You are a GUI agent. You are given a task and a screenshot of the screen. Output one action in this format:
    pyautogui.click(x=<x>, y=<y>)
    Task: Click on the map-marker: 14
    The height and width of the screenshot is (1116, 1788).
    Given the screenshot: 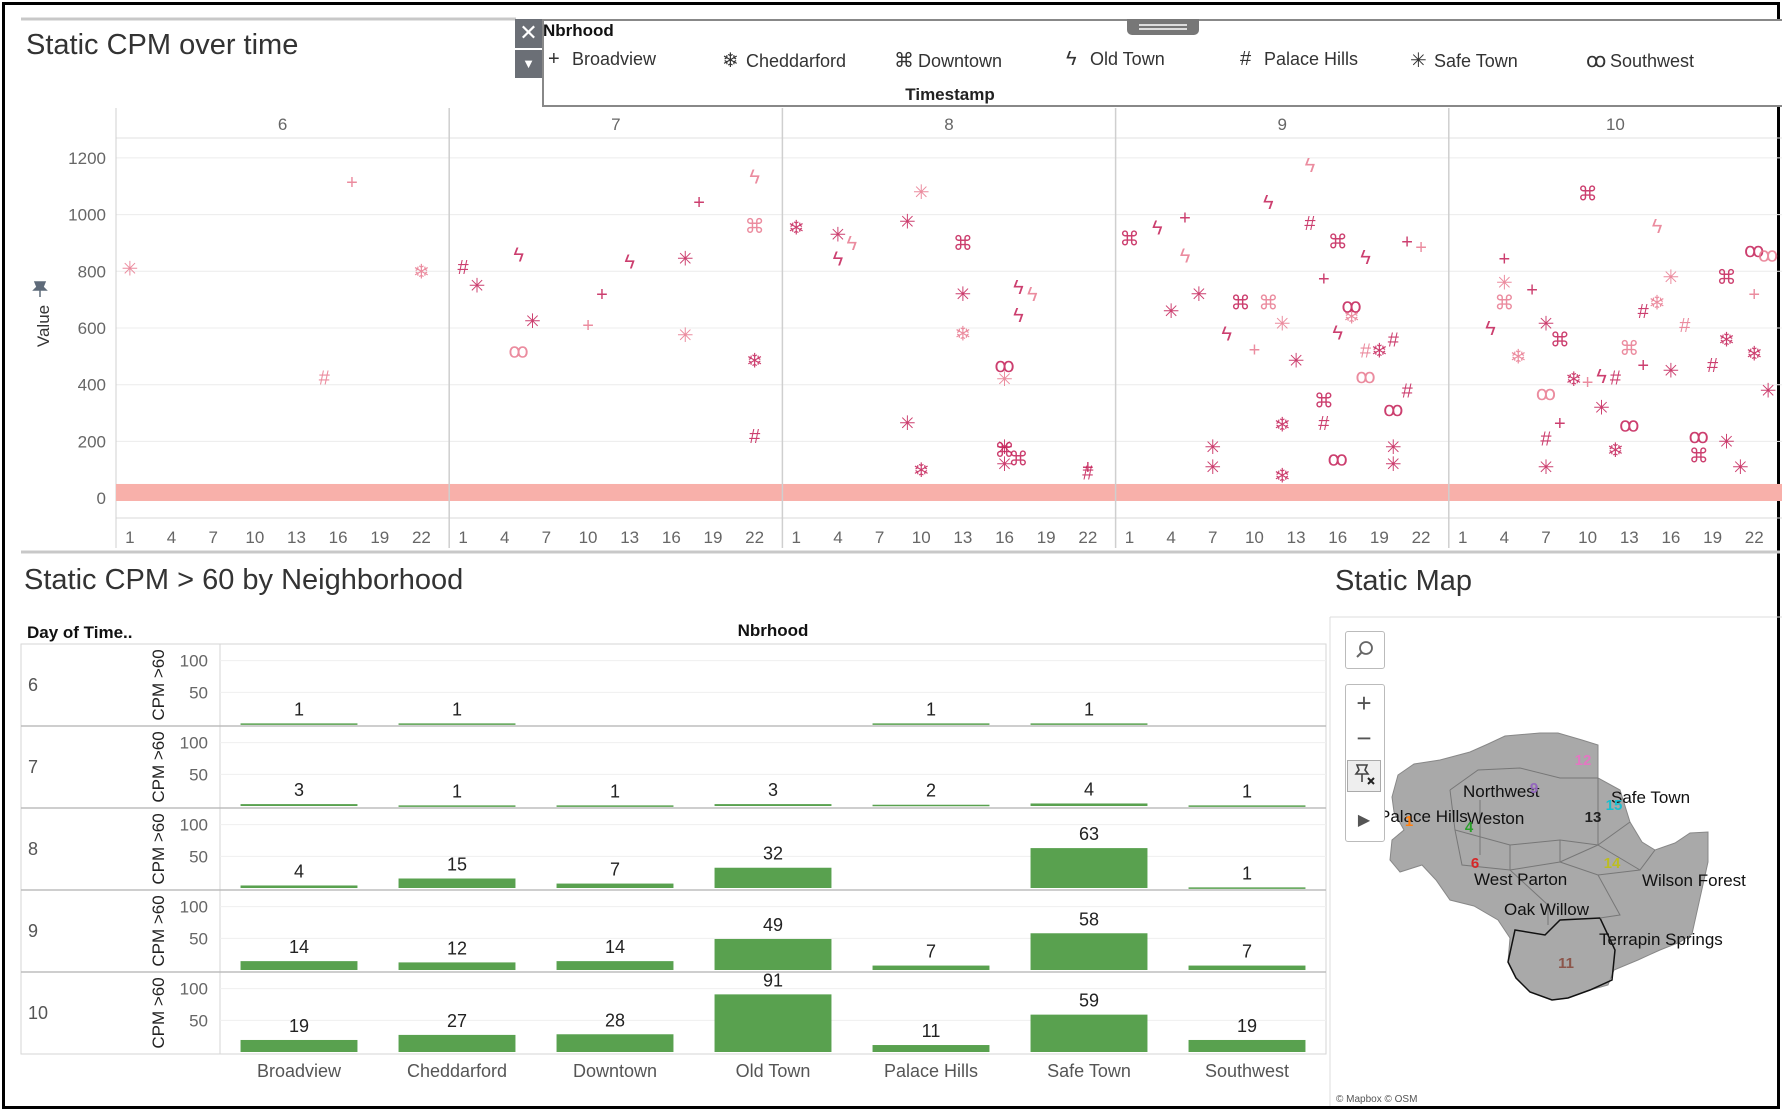 What is the action you would take?
    pyautogui.click(x=1612, y=863)
    